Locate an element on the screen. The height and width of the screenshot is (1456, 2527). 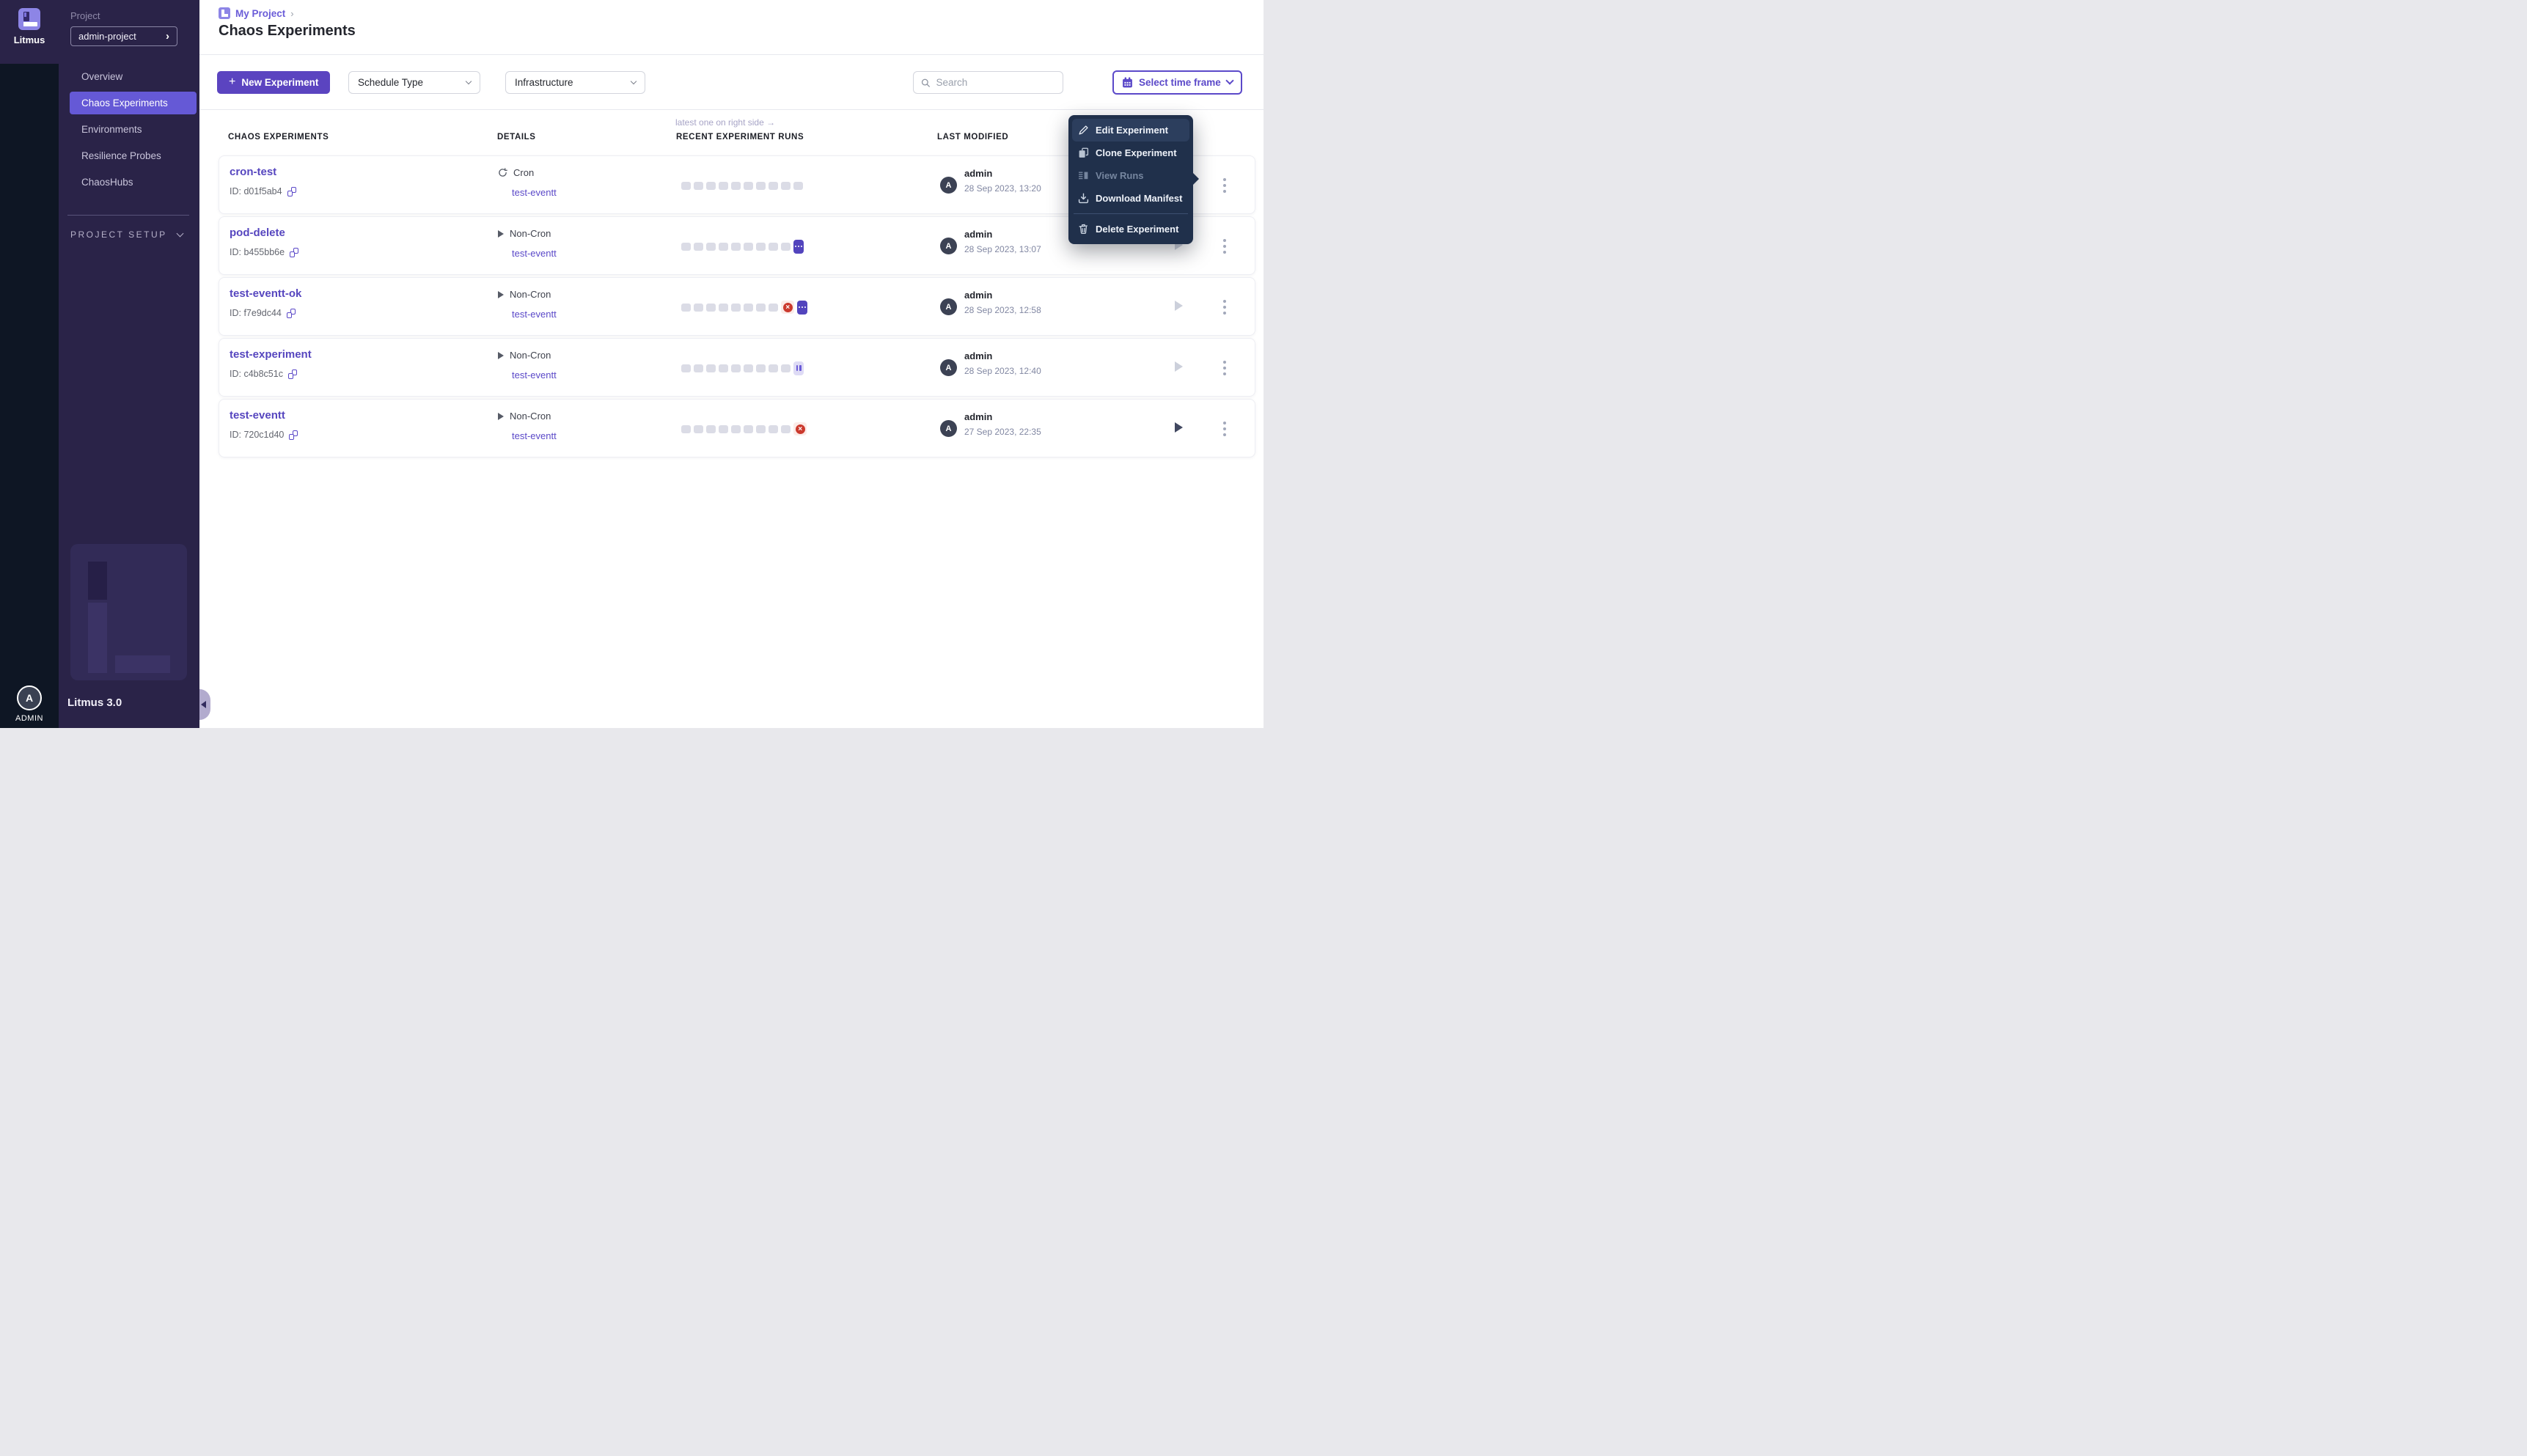
trash-icon is located at coordinates (1083, 230).